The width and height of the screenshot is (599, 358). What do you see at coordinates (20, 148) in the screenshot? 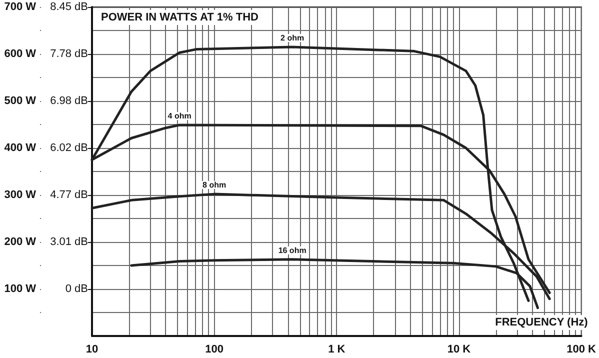
I see `y-tick-label: 400 W` at bounding box center [20, 148].